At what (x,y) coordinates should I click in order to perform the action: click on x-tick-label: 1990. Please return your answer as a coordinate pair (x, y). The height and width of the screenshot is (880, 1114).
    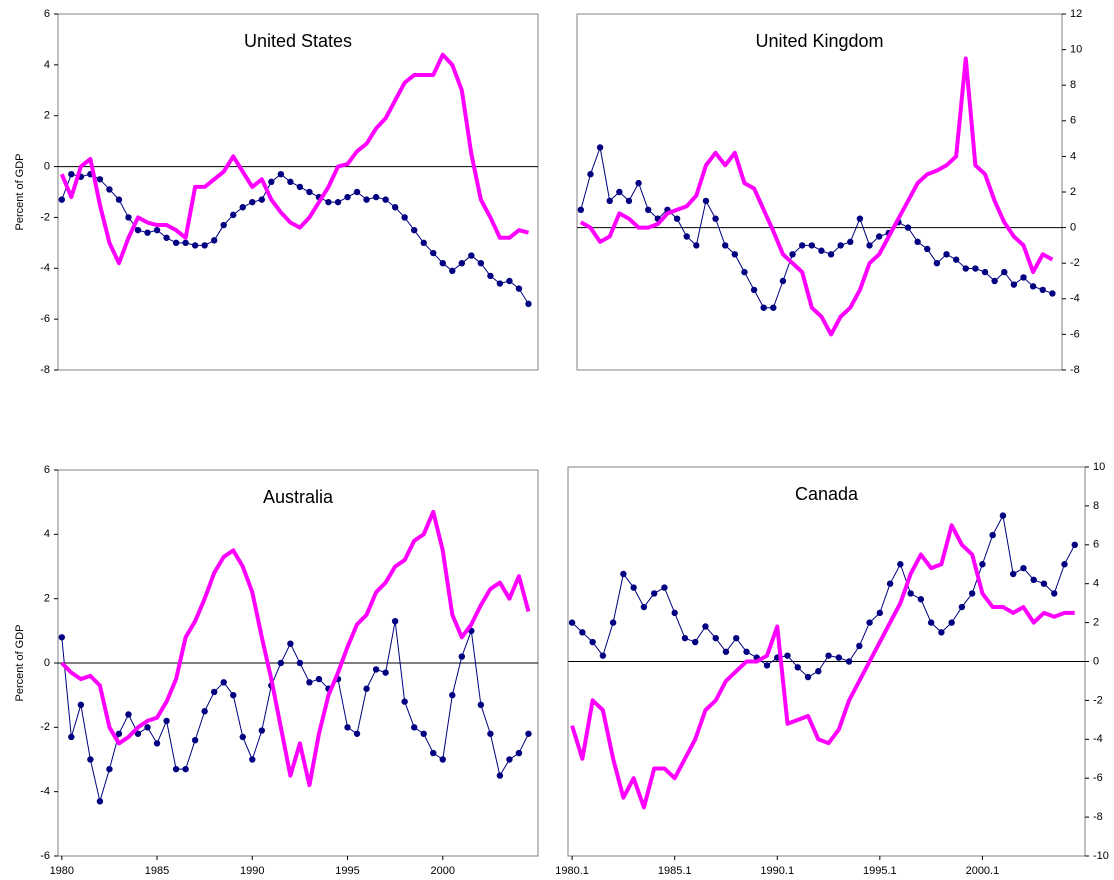
    Looking at the image, I should click on (252, 871).